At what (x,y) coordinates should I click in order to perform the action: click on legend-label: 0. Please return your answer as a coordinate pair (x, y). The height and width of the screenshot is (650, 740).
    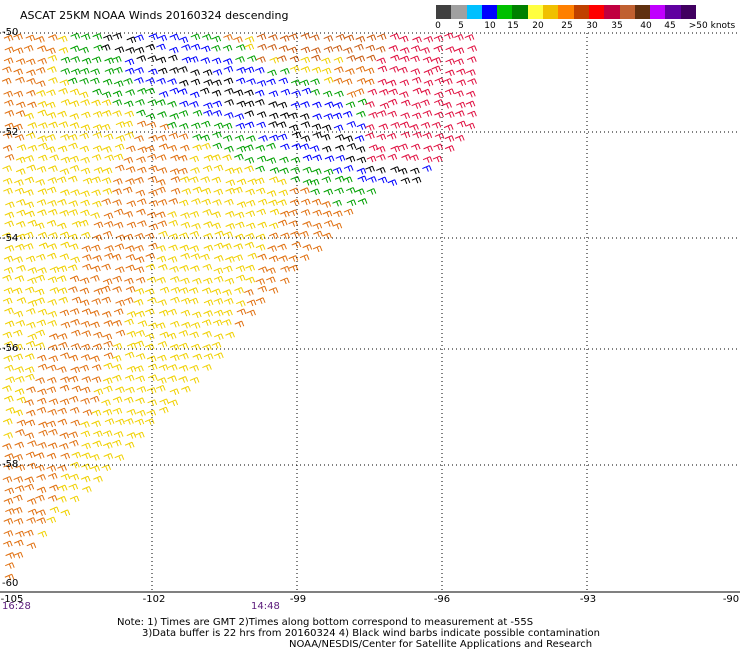
    Looking at the image, I should click on (438, 26).